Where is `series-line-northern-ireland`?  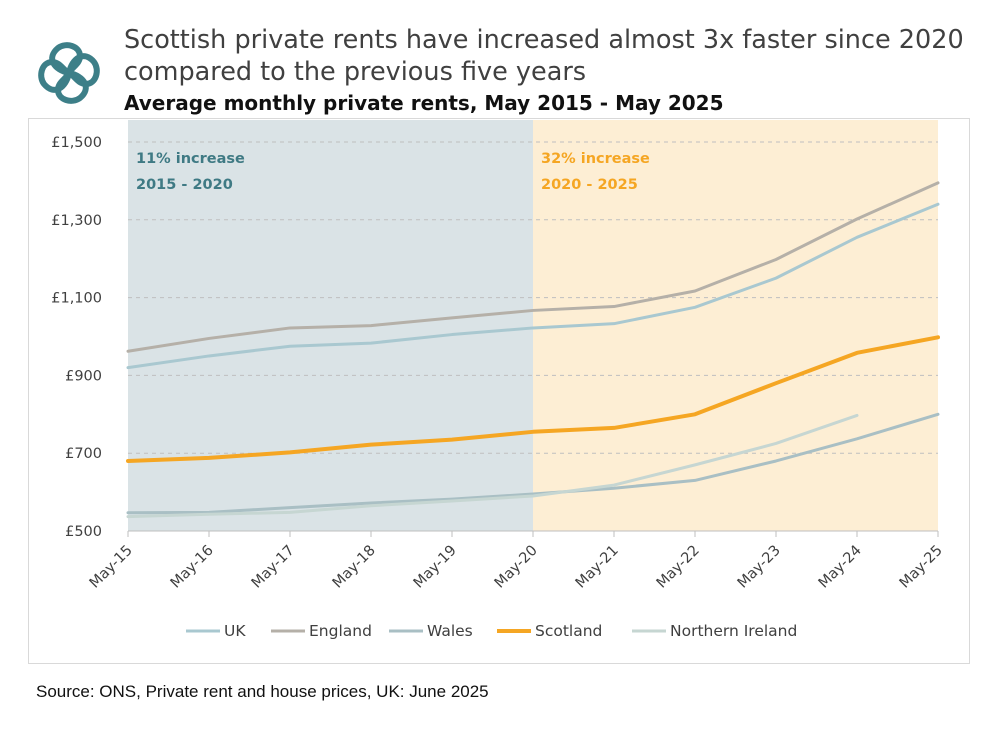
series-line-northern-ireland is located at coordinates (492, 466).